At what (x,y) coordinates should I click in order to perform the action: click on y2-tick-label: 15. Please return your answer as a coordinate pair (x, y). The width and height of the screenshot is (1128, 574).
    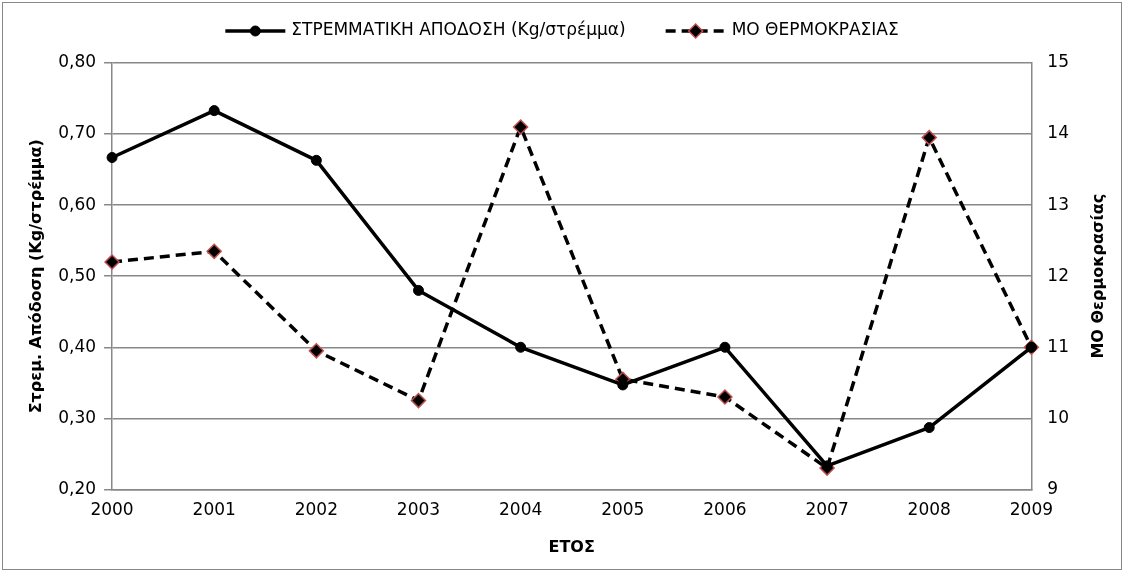
    Looking at the image, I should click on (1058, 61).